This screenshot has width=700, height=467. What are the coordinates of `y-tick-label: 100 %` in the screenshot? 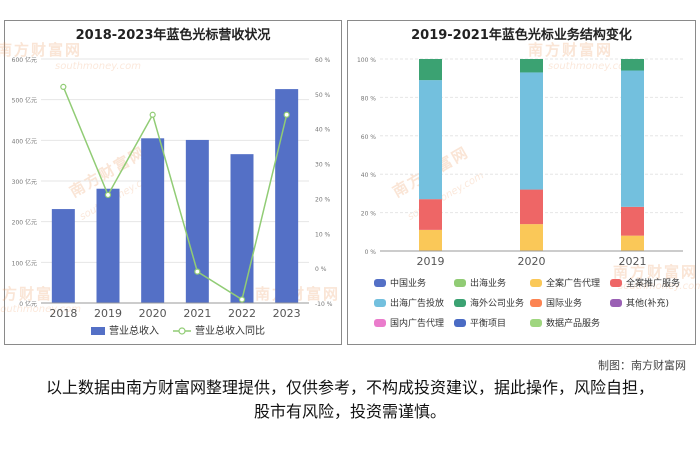 It's located at (366, 60).